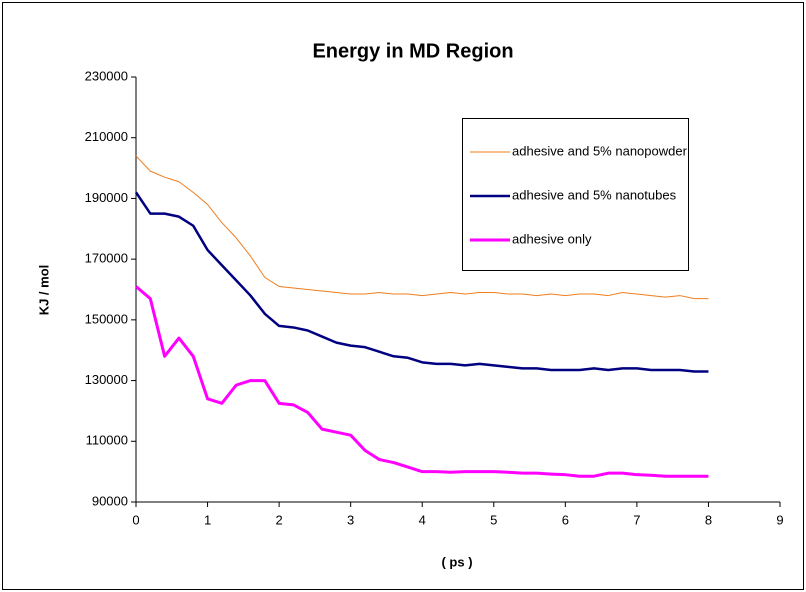 The width and height of the screenshot is (806, 592). Describe the element at coordinates (207, 519) in the screenshot. I see `x-tick-label: 1` at that location.